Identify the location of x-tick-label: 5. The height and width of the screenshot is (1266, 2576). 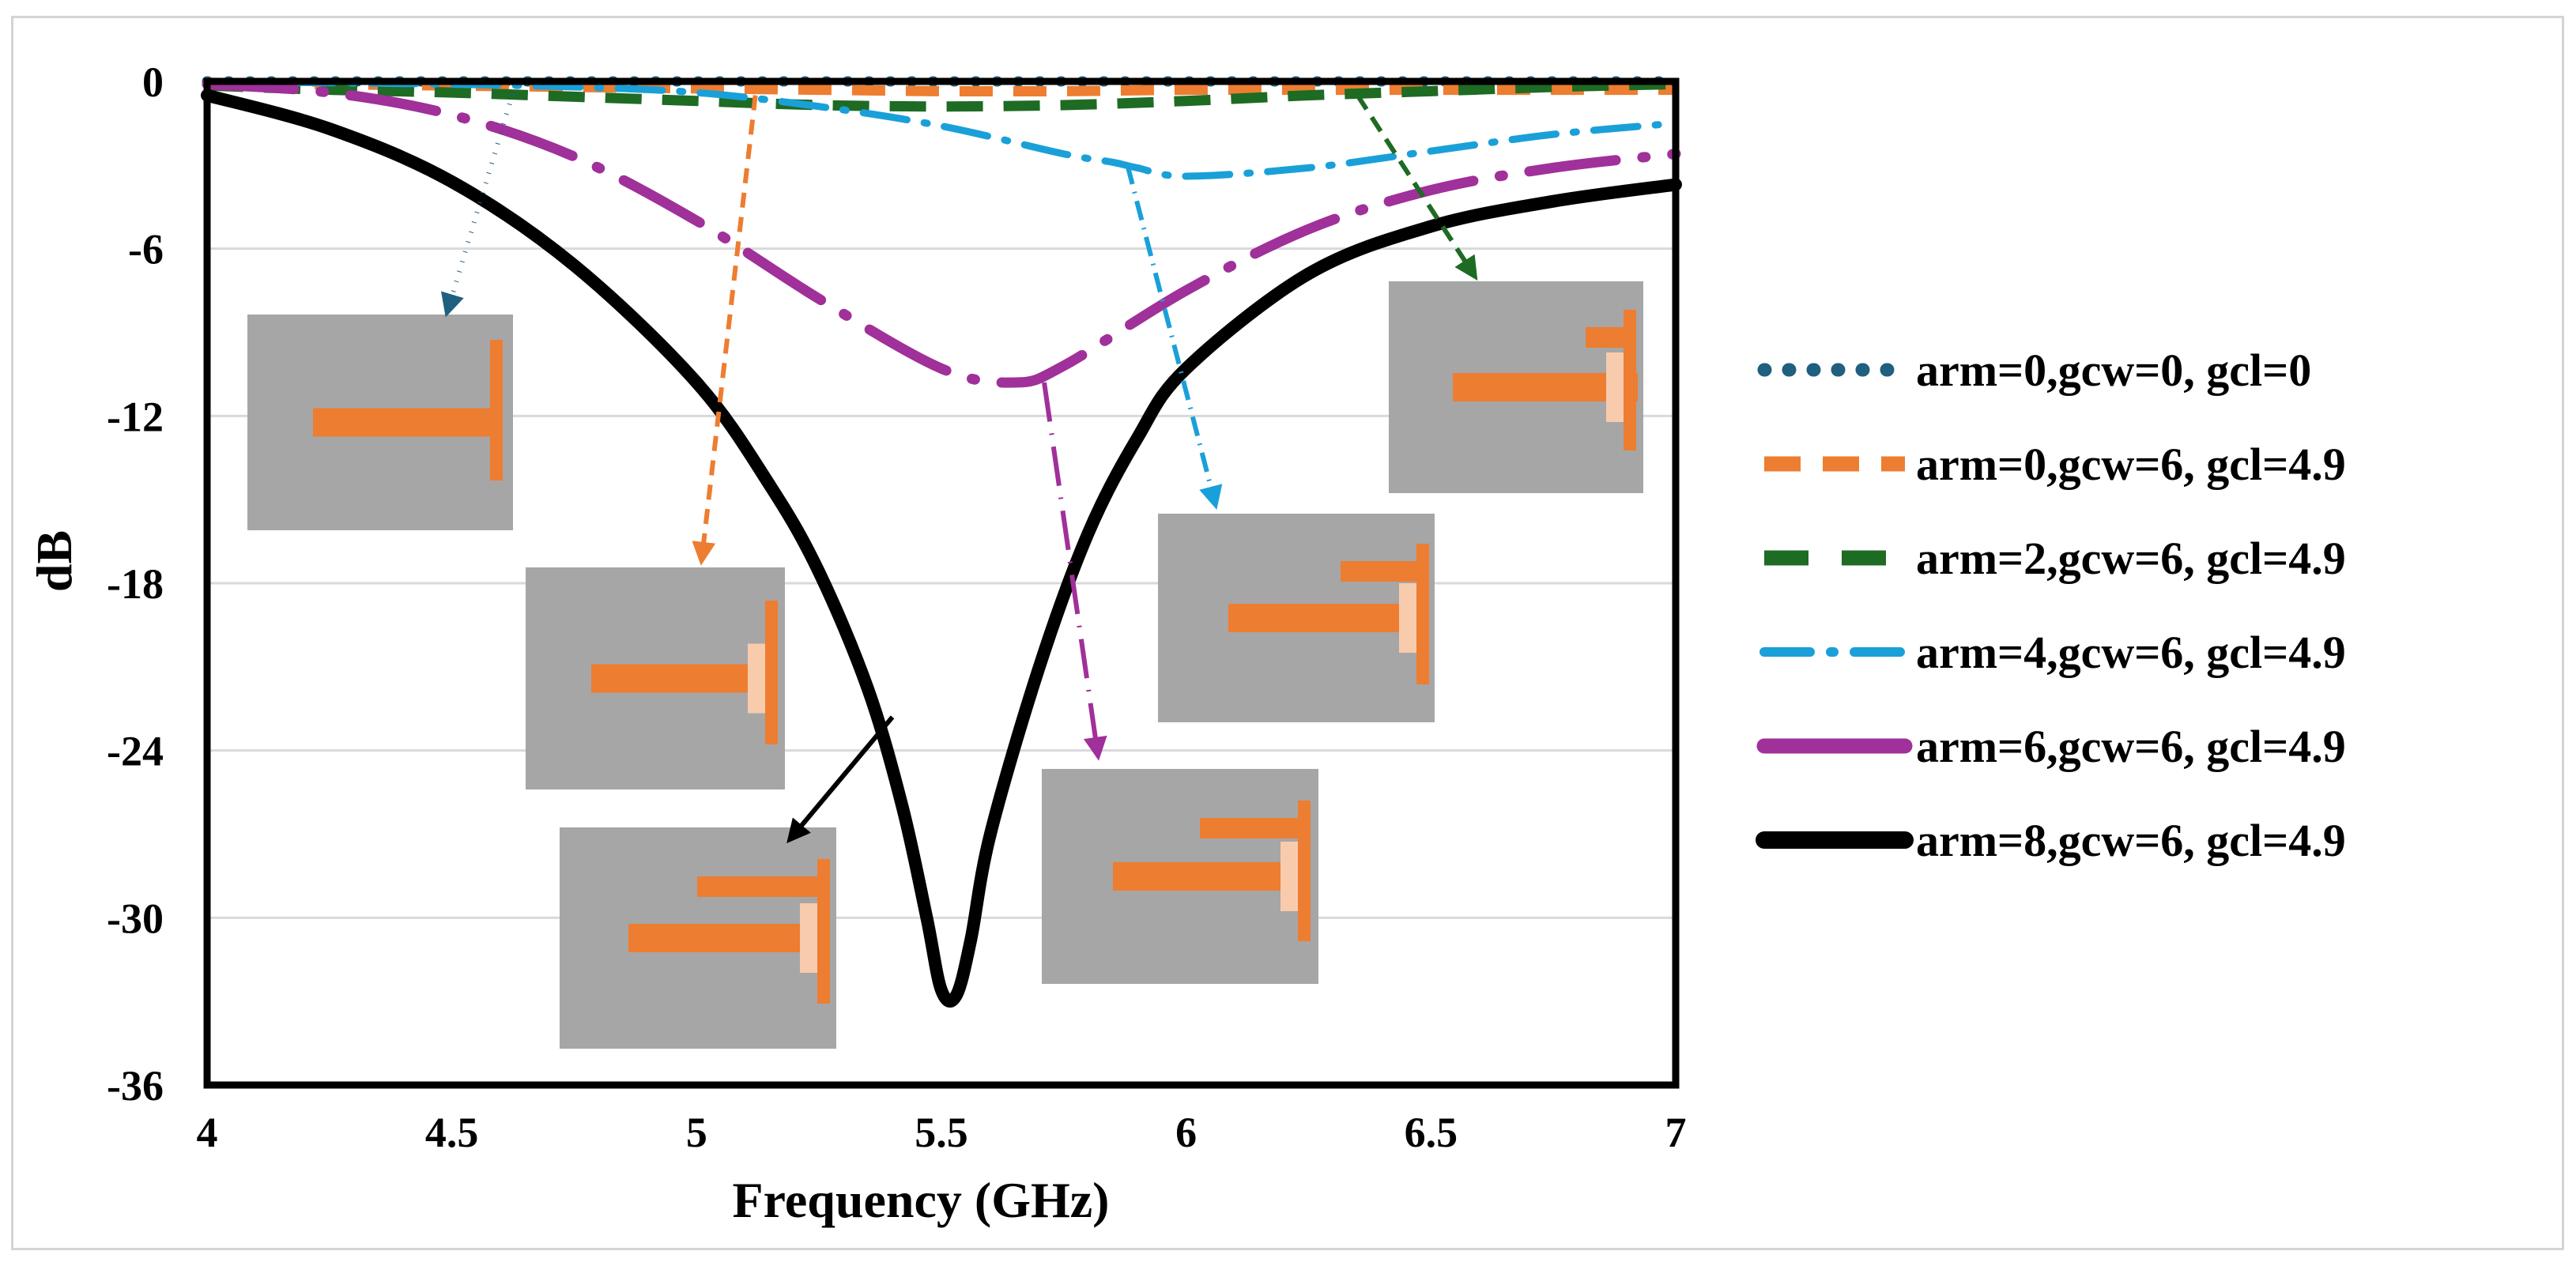
(696, 1132).